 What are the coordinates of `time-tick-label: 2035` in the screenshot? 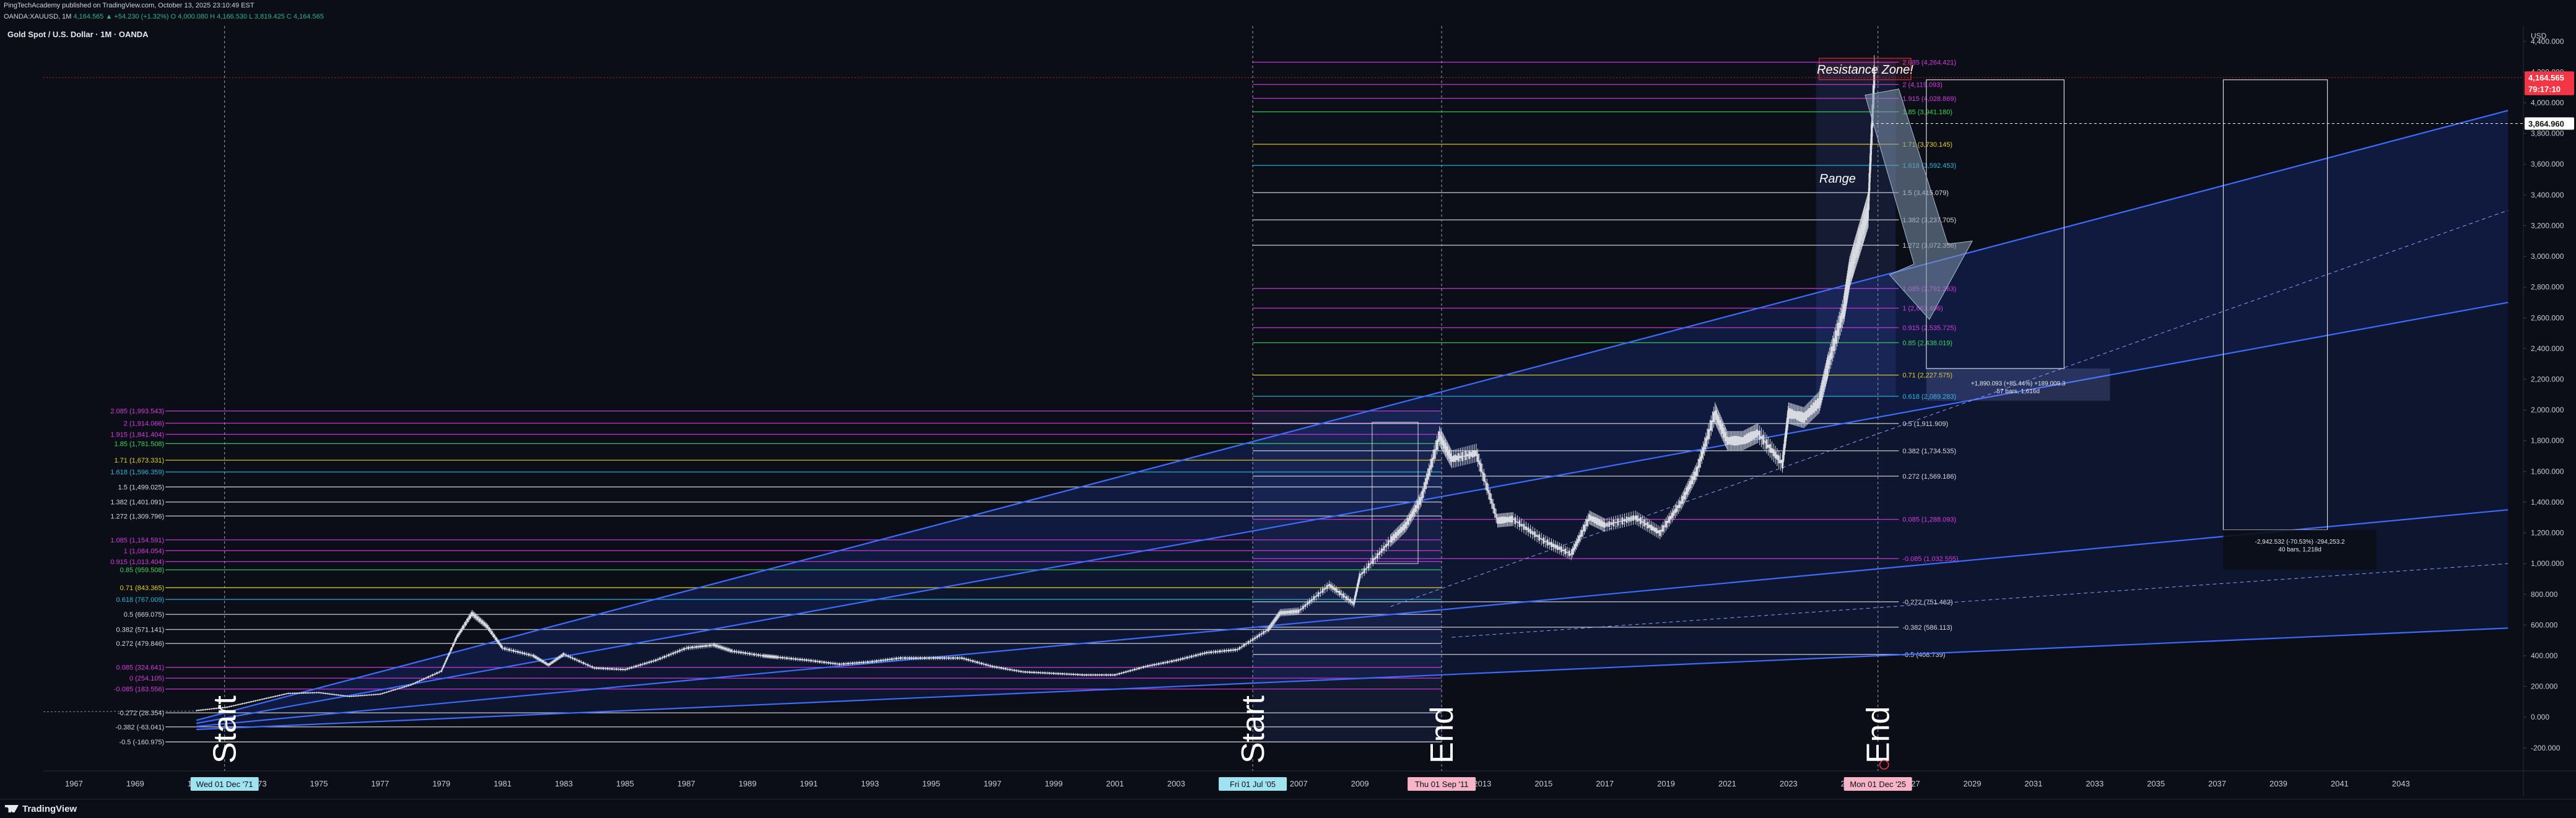 It's located at (2156, 783).